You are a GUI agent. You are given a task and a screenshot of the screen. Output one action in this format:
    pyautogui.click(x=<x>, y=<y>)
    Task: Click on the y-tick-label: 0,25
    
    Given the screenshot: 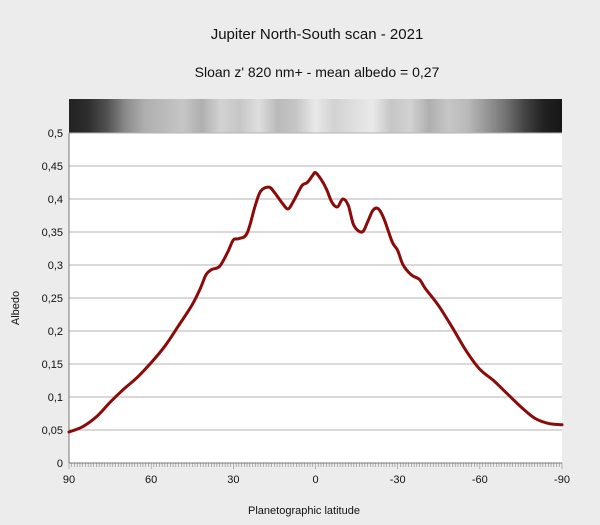 What is the action you would take?
    pyautogui.click(x=52, y=299)
    